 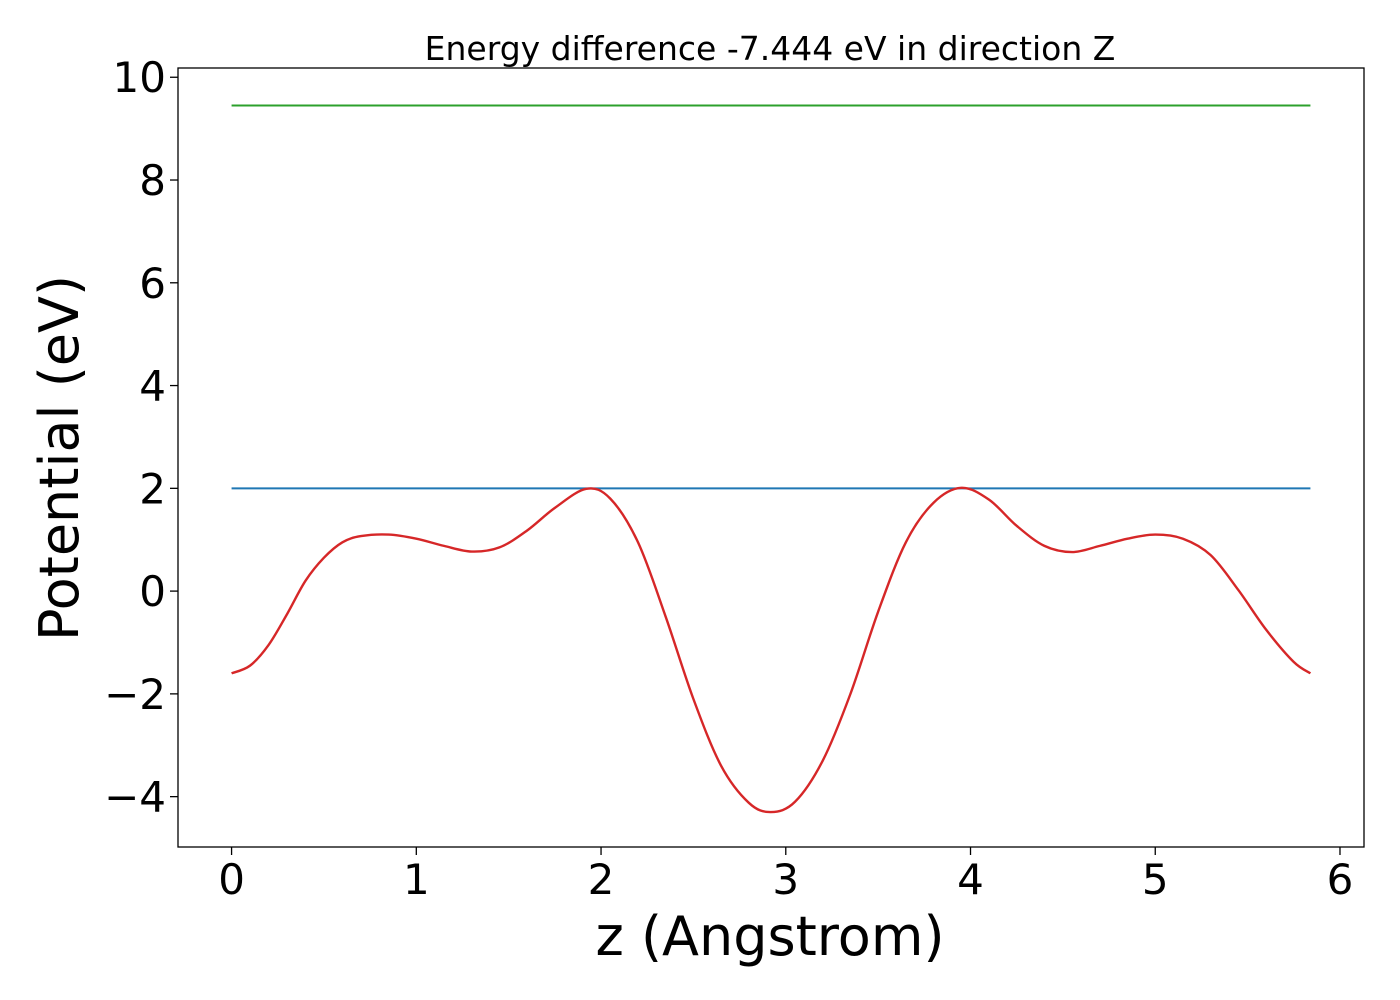 What do you see at coordinates (135, 797) in the screenshot?
I see `y-tick-label: −4` at bounding box center [135, 797].